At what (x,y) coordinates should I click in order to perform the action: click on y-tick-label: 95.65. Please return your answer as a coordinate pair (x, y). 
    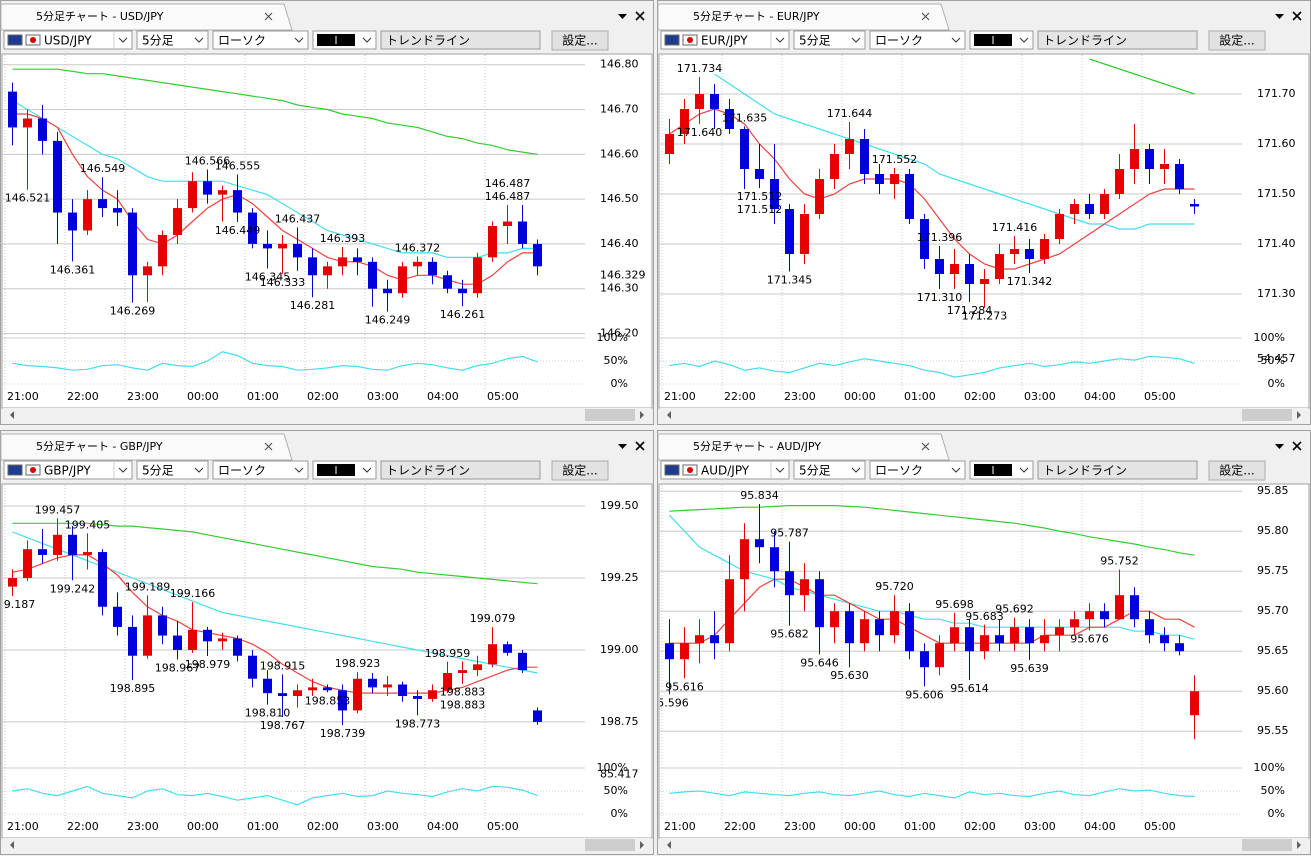
    Looking at the image, I should click on (1273, 650).